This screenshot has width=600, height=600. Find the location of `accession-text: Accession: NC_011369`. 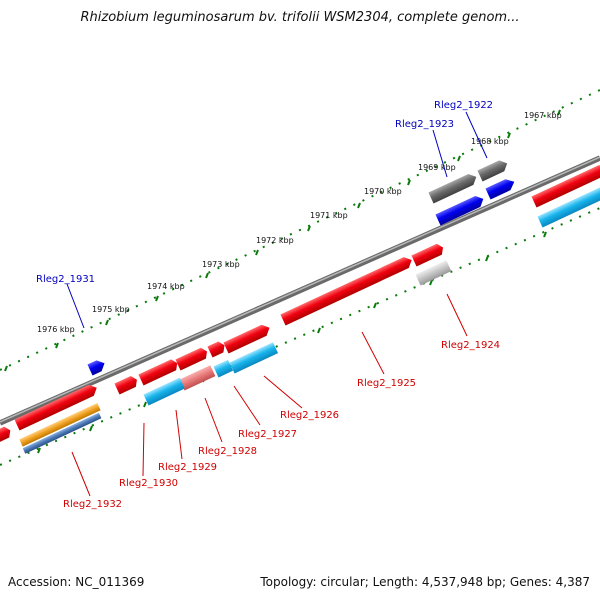

accession-text: Accession: NC_011369 is located at coordinates (76, 582).